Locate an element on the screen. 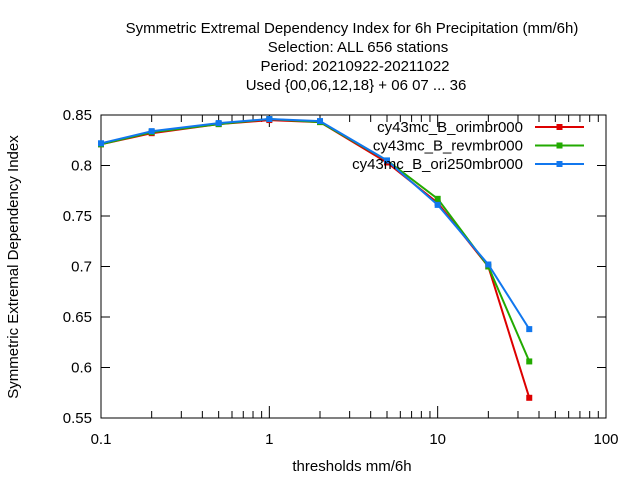 Image resolution: width=640 pixels, height=480 pixels. y-tick-label: 0.85 is located at coordinates (77, 115).